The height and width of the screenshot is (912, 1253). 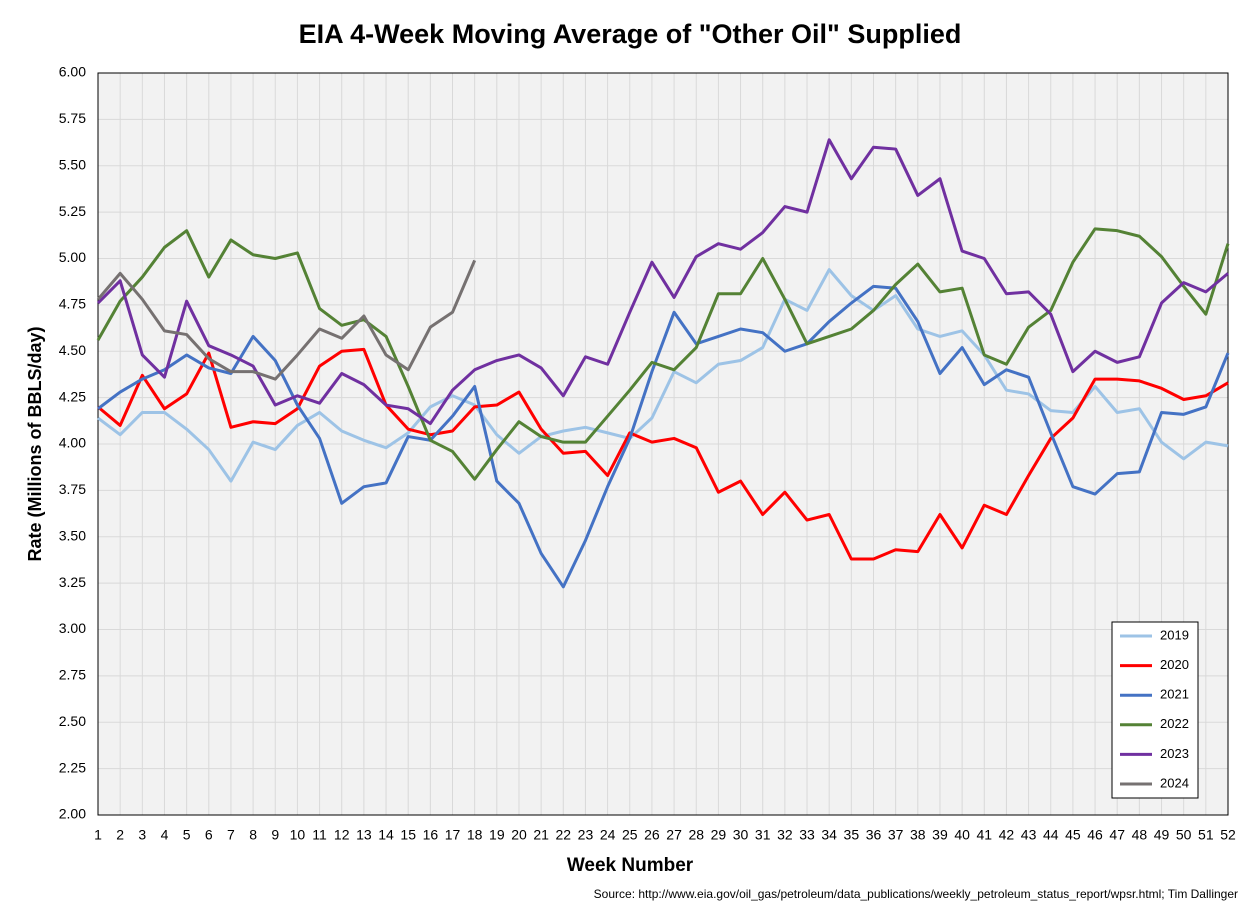 What do you see at coordinates (962, 835) in the screenshot?
I see `x-tick-label: 40` at bounding box center [962, 835].